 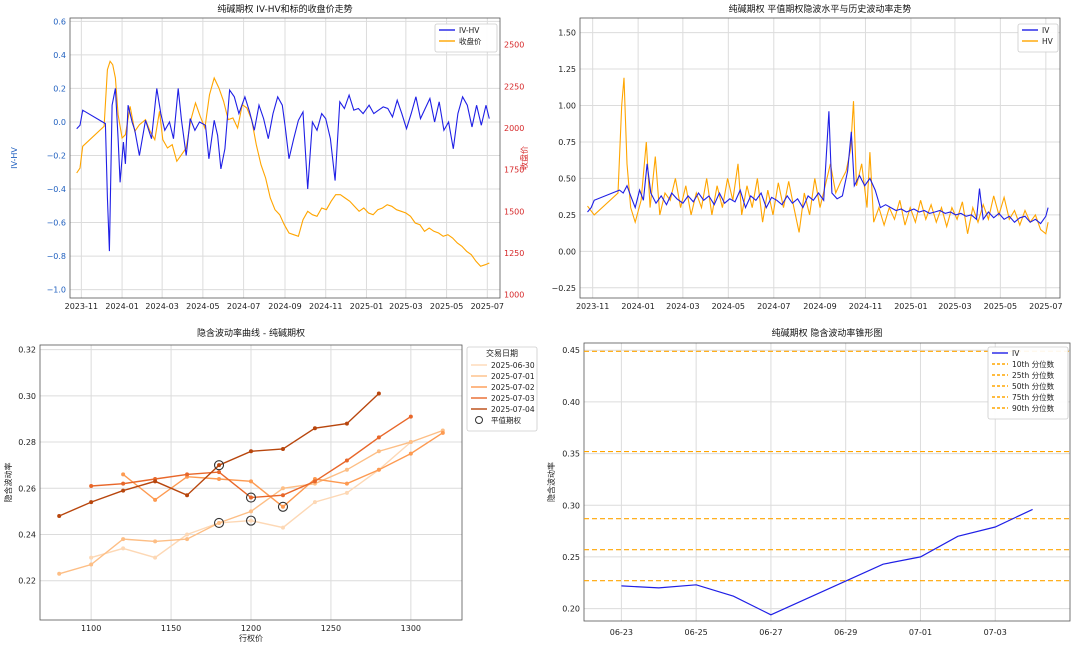 I want to click on y-axis-label-right: 收盘价, so click(x=524, y=158).